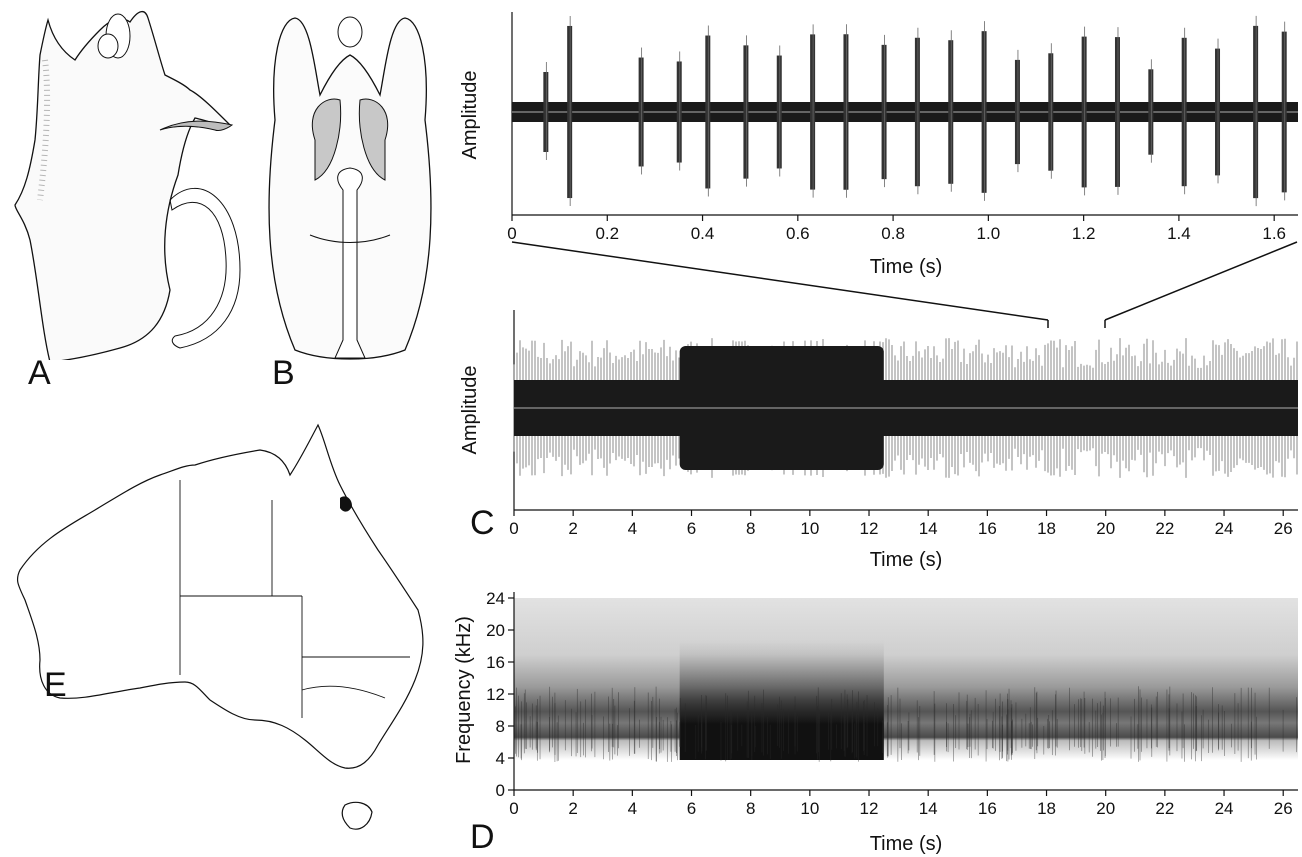  What do you see at coordinates (572, 808) in the screenshot?
I see `spectrogram-xtick-label: 2` at bounding box center [572, 808].